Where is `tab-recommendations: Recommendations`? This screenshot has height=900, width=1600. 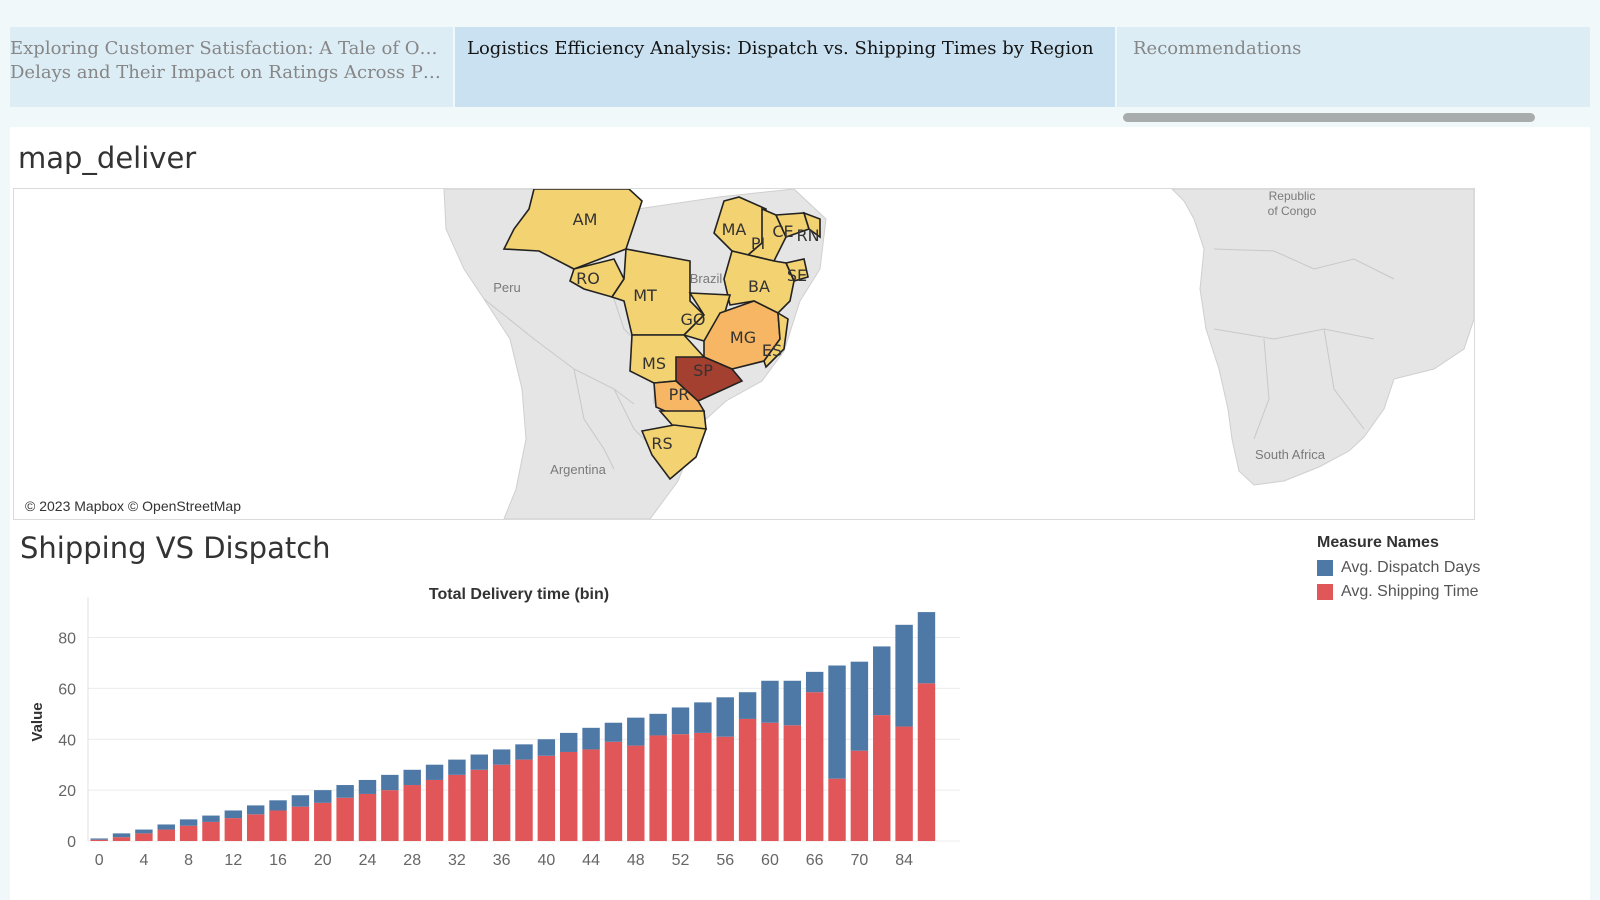 tab-recommendations: Recommendations is located at coordinates (1353, 67).